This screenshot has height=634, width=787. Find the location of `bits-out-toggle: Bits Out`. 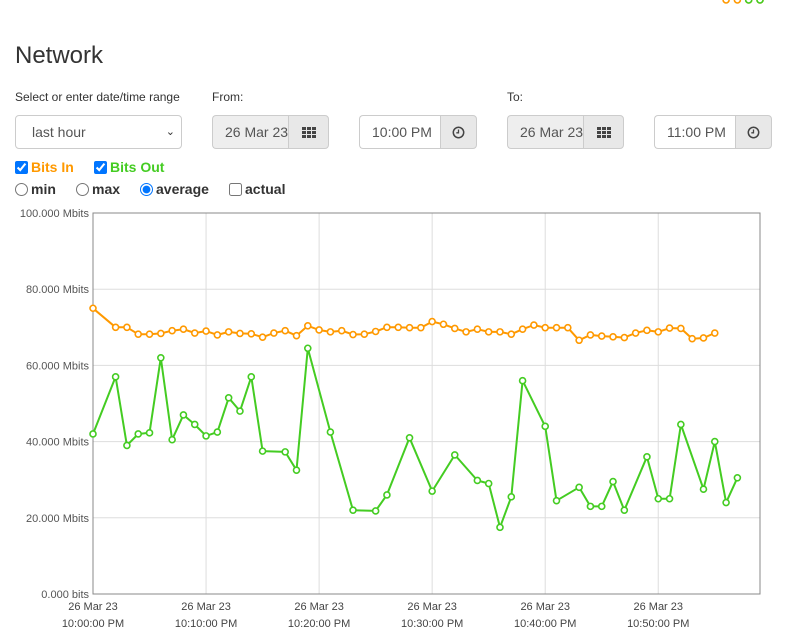

bits-out-toggle: Bits Out is located at coordinates (129, 167).